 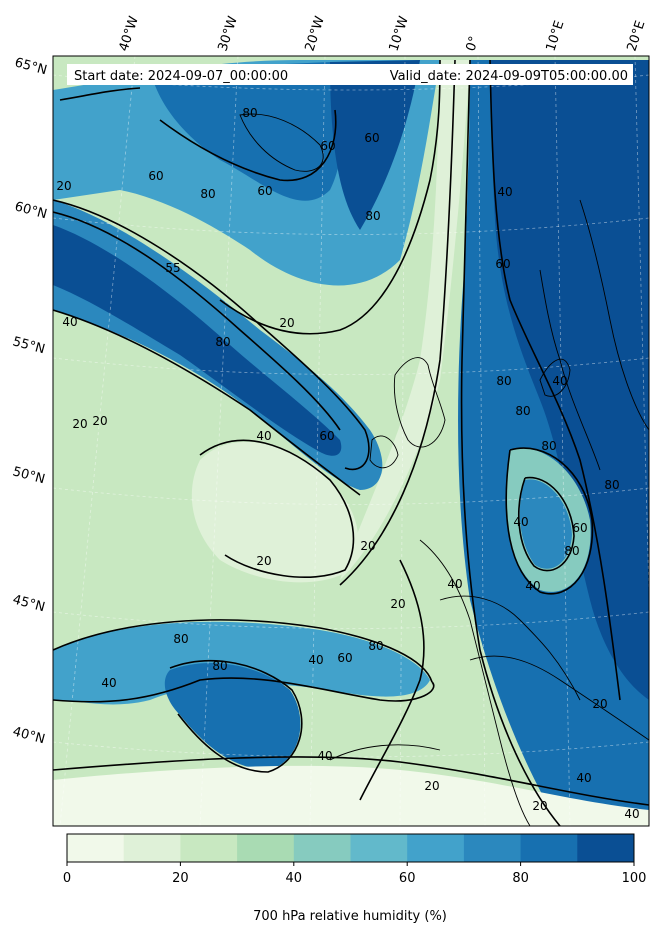 I want to click on colorbar-tick-label: 80, so click(x=520, y=878).